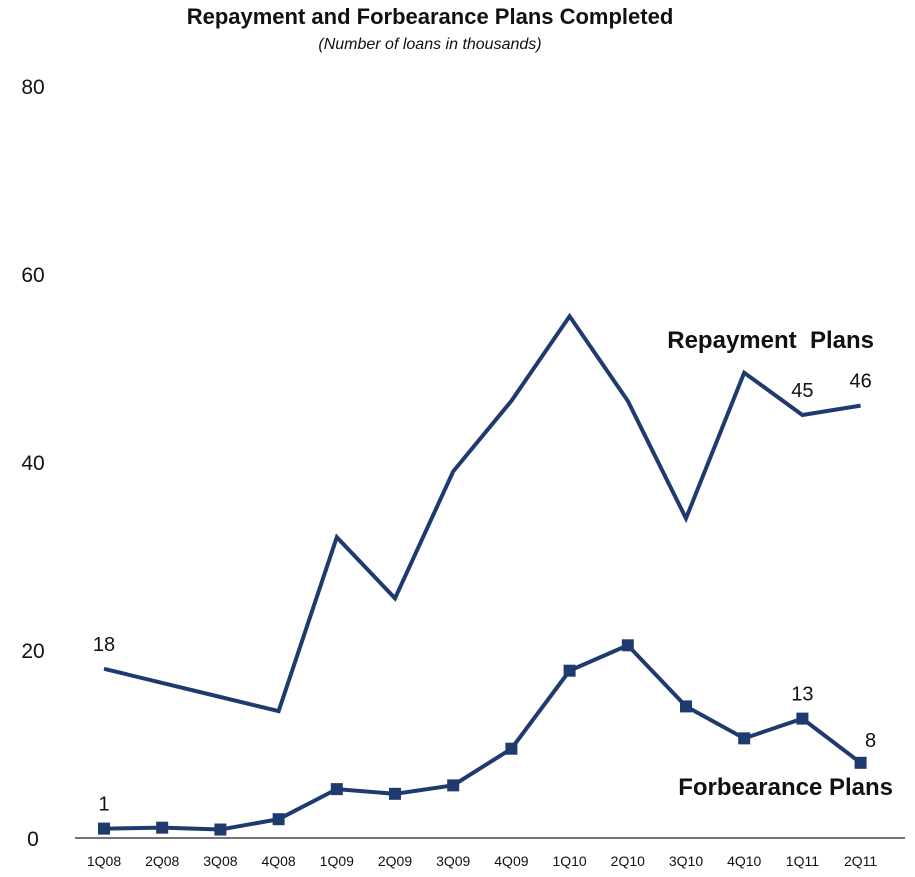  What do you see at coordinates (430, 44) in the screenshot?
I see `chart-subtitle: (Number of loans in thousands)` at bounding box center [430, 44].